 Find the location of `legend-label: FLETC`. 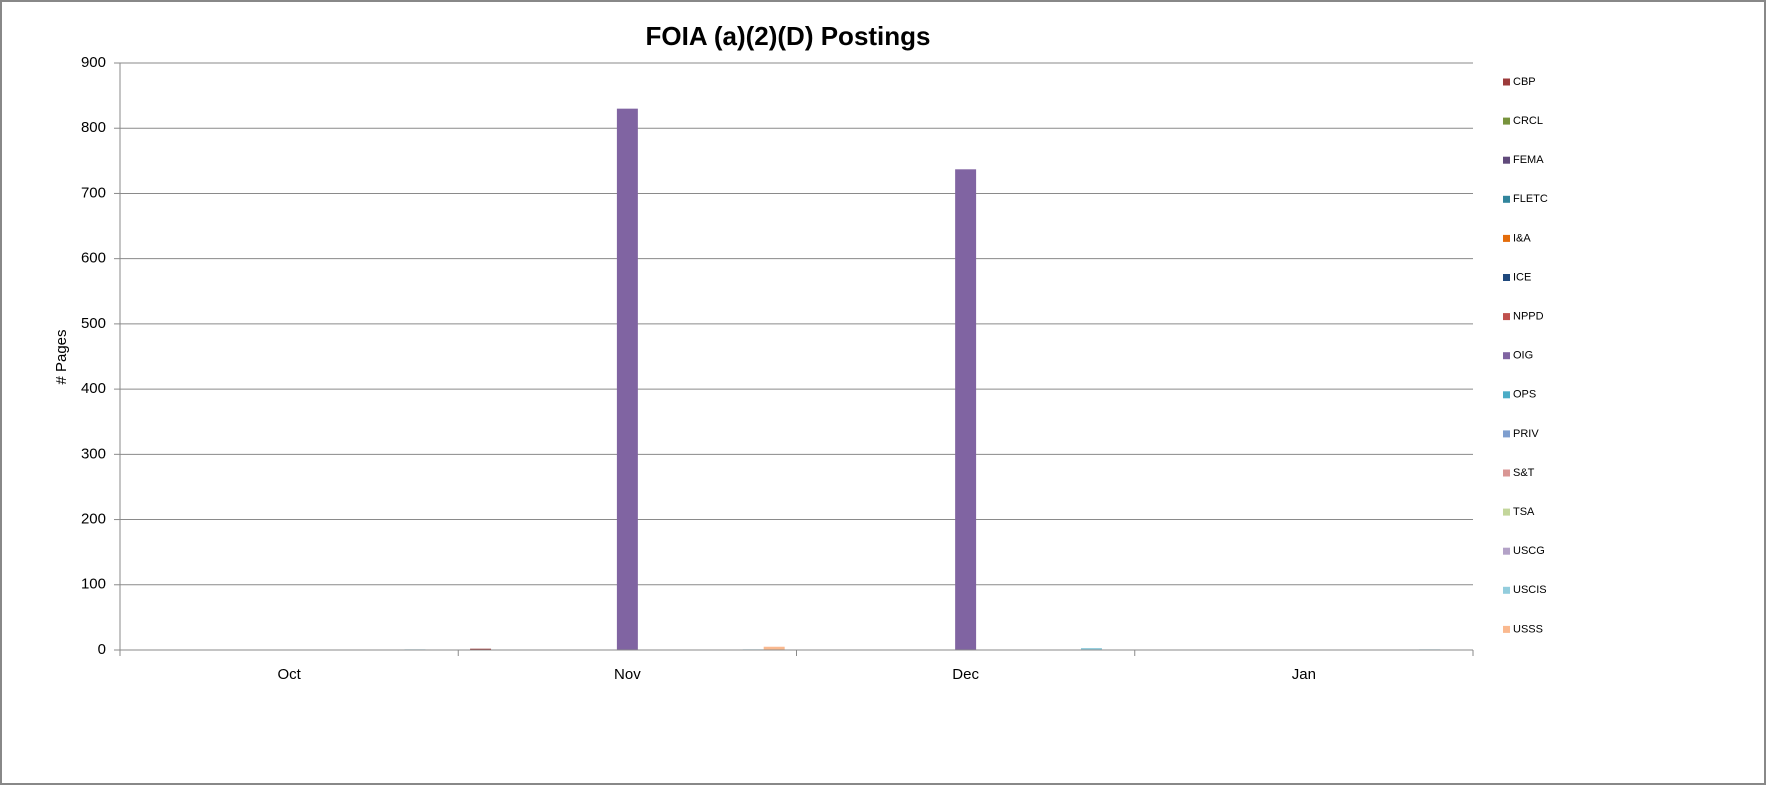

legend-label: FLETC is located at coordinates (1530, 199).